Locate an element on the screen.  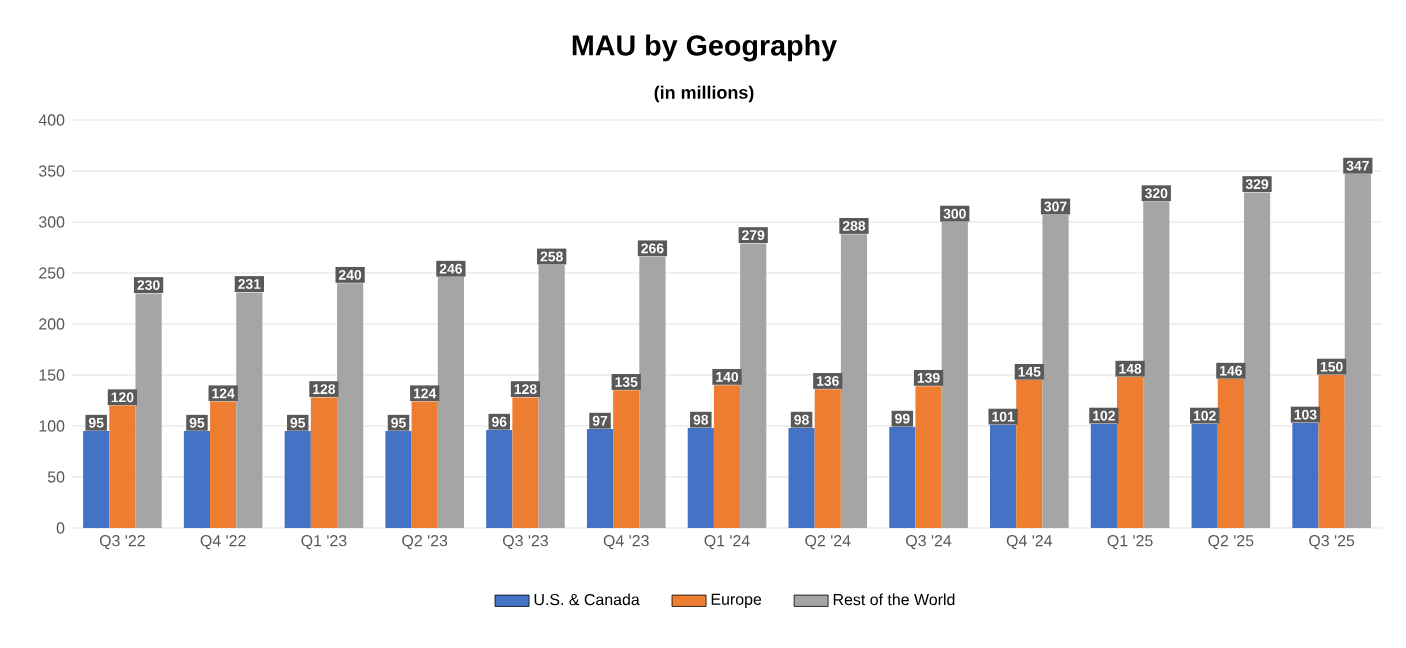
chart-subtitle: (in millions) is located at coordinates (704, 94).